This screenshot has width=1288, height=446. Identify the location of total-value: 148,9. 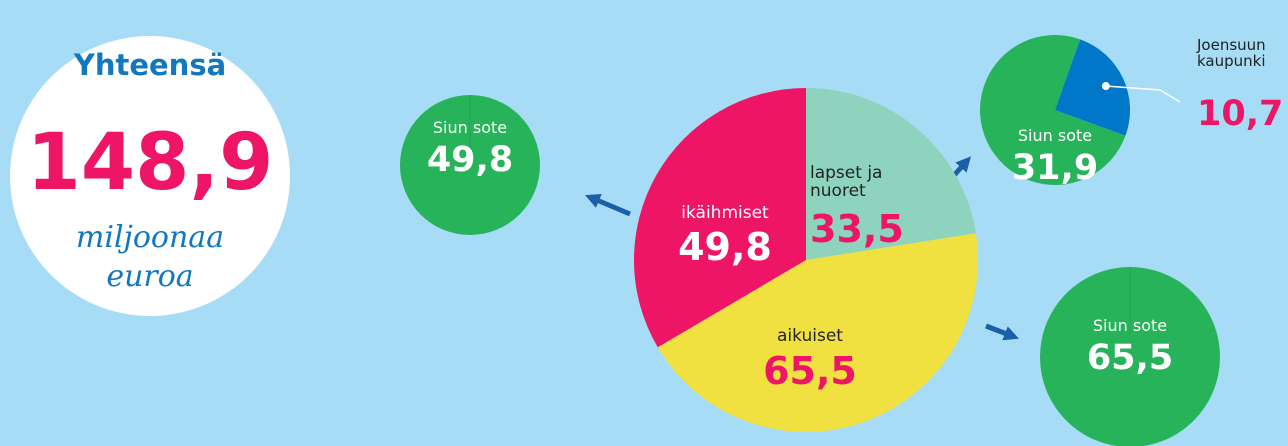
(150, 163).